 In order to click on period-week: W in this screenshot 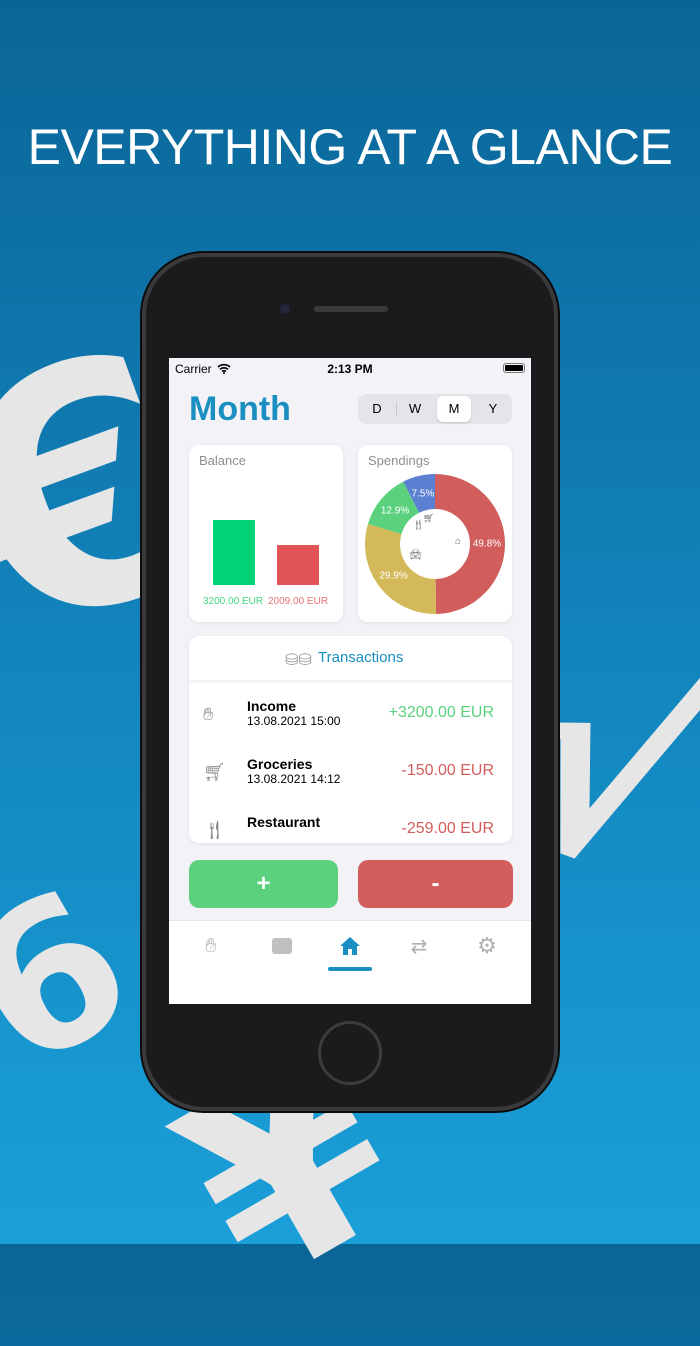, I will do `click(415, 408)`.